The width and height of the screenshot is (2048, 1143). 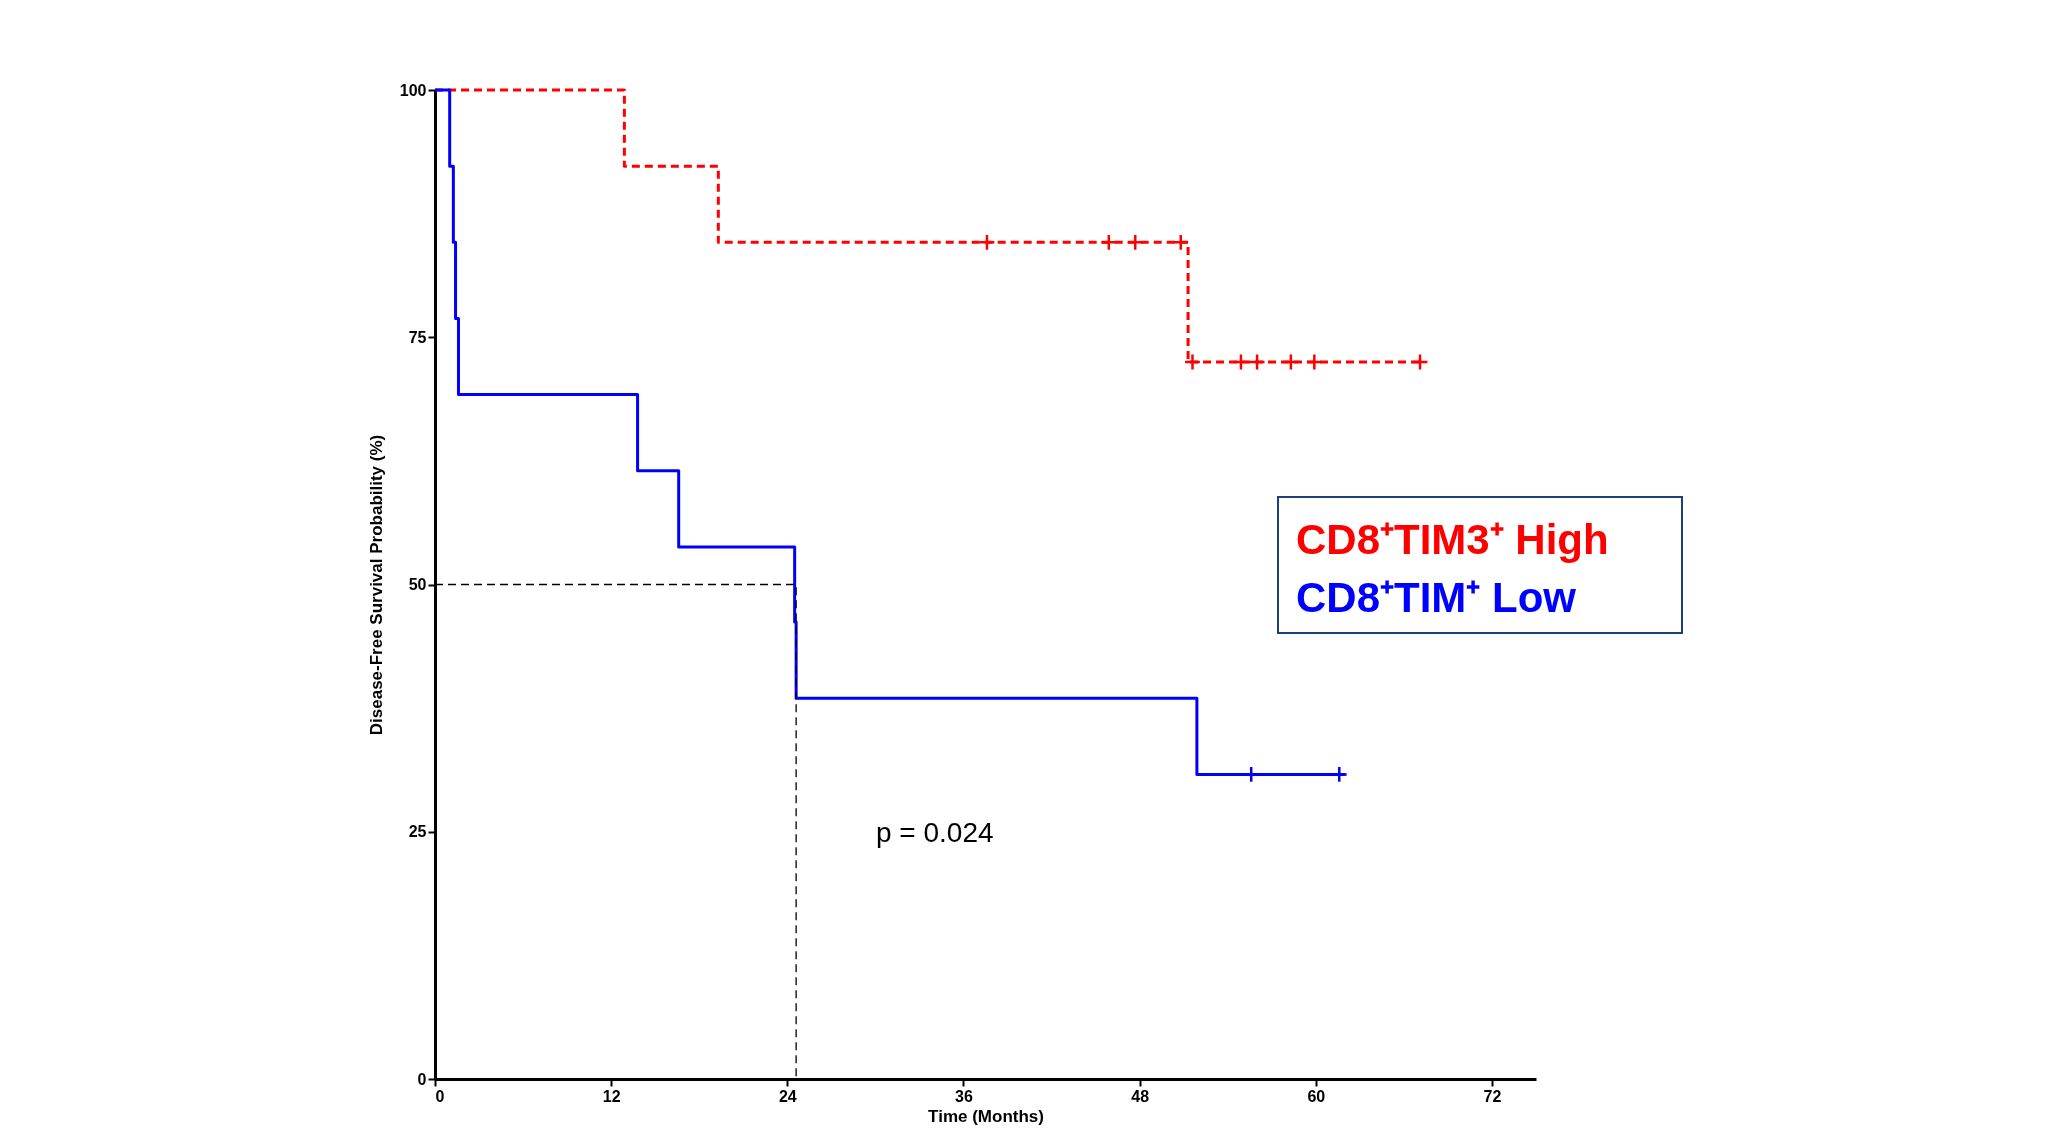 I want to click on text: CD8⁺TIM3⁺ High, so click(x=1452, y=539).